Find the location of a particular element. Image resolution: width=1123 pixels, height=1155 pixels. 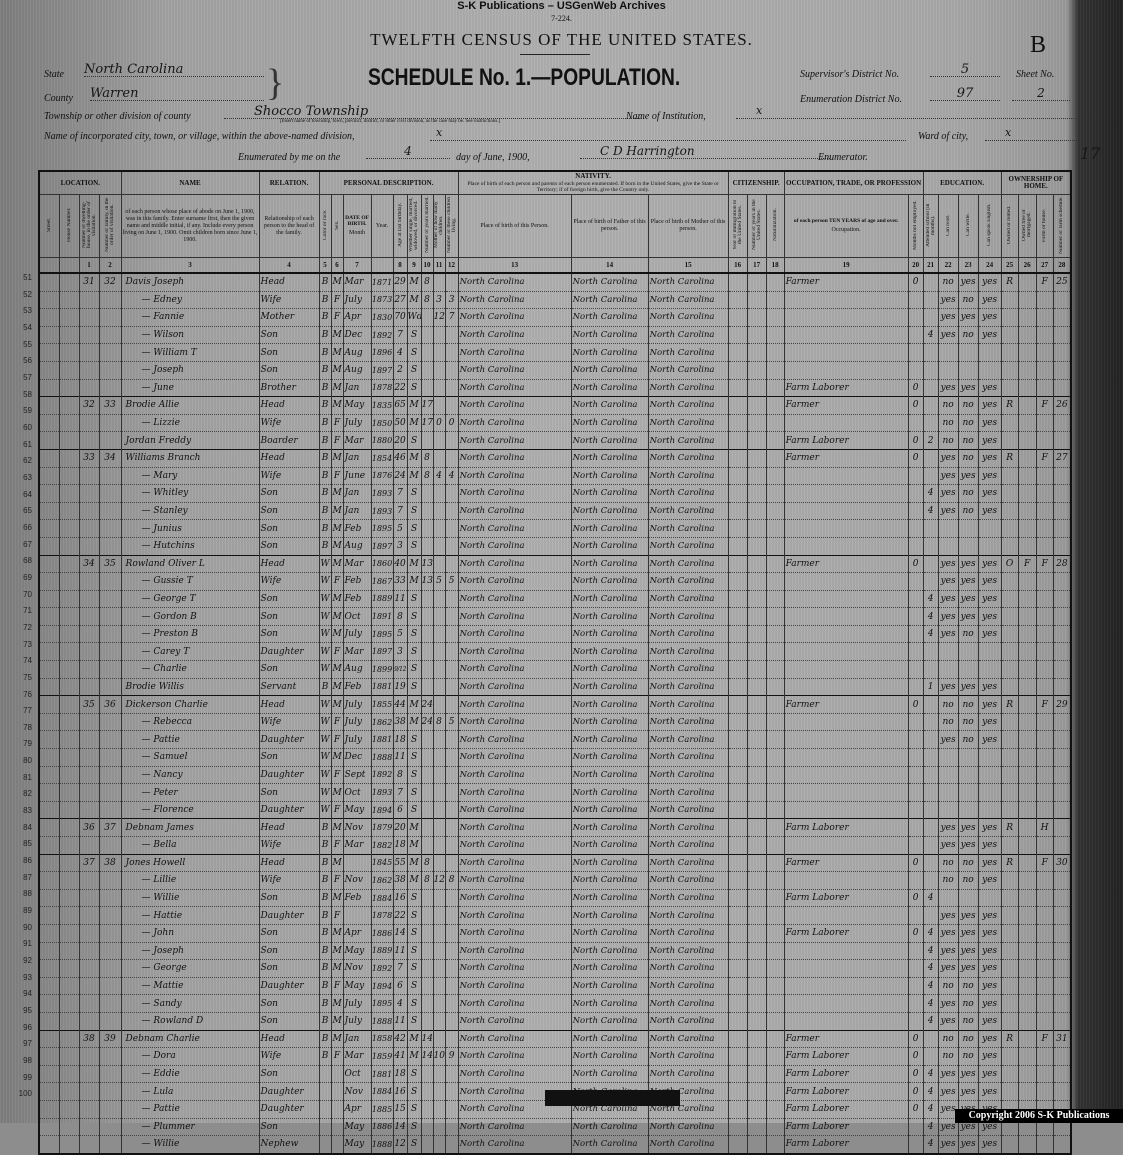

state-field: North Carolina is located at coordinates (174, 69).